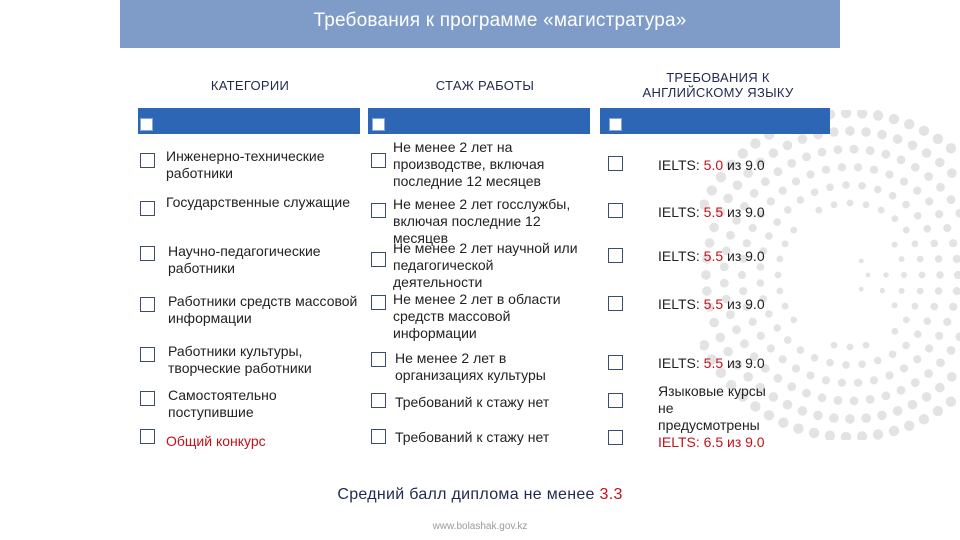 The height and width of the screenshot is (540, 960). Describe the element at coordinates (479, 121) in the screenshot. I see `column-bar-experience` at that location.